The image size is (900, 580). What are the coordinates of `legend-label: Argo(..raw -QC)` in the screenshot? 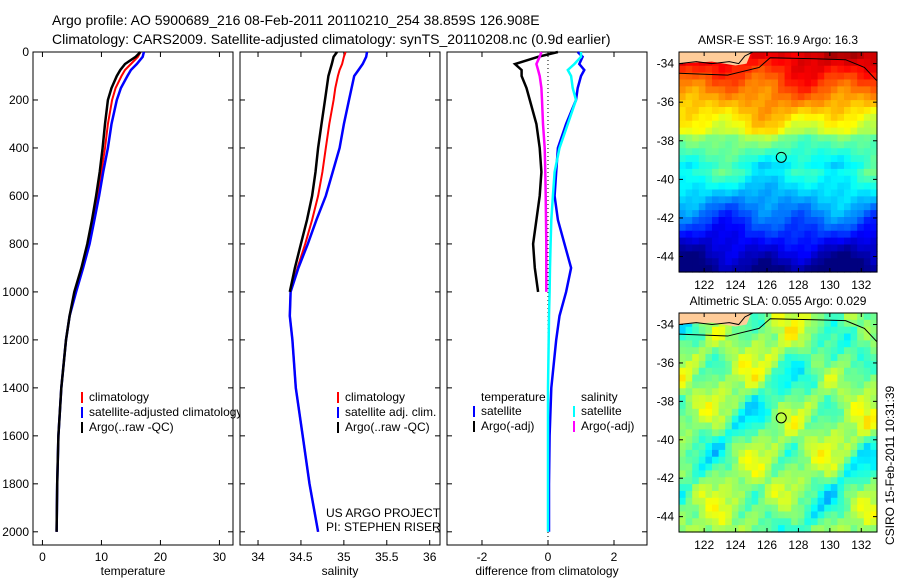 It's located at (387, 427).